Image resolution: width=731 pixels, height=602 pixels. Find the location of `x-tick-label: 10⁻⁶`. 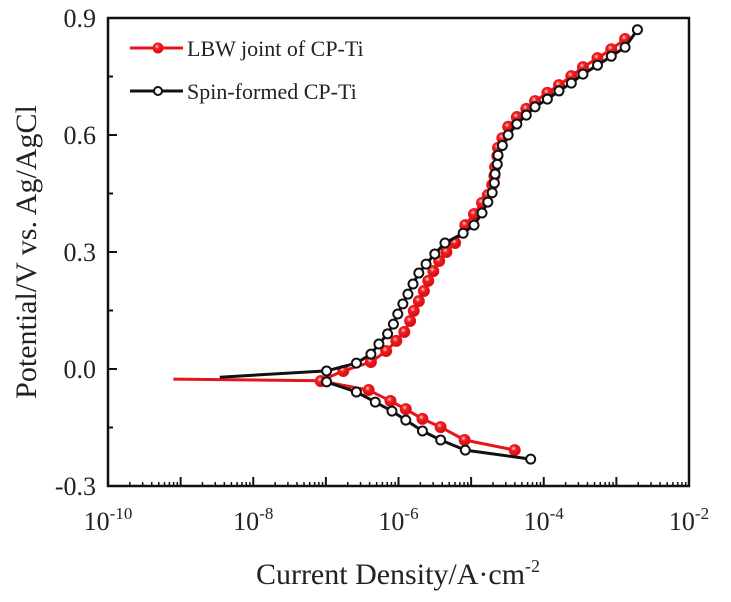

x-tick-label: 10⁻⁶ is located at coordinates (398, 520).